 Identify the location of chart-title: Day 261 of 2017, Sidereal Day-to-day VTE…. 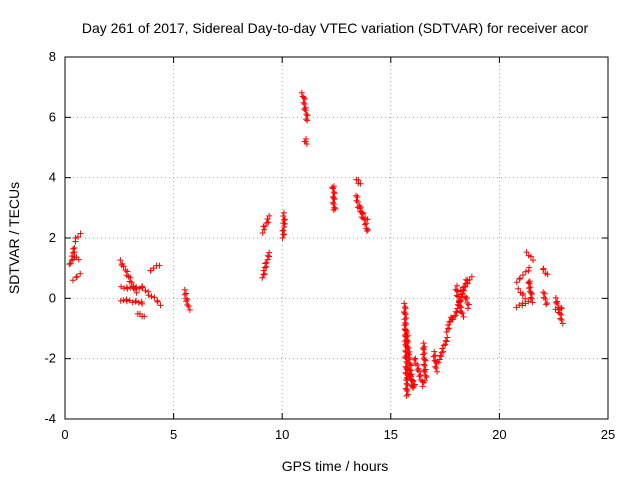
(335, 28).